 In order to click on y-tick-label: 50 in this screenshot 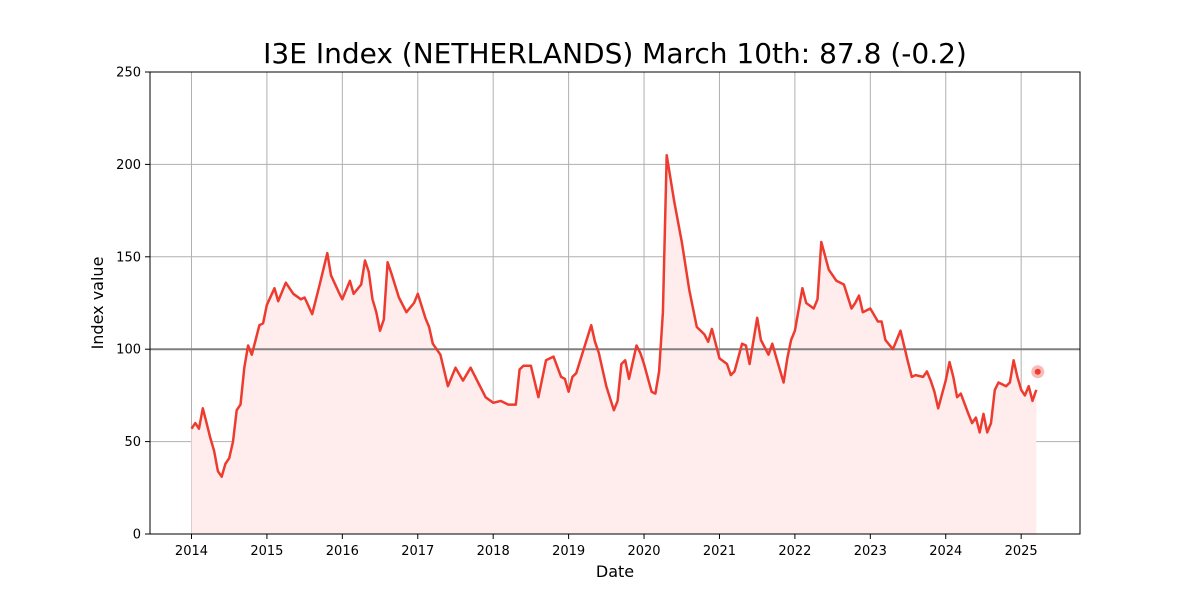, I will do `click(132, 442)`.